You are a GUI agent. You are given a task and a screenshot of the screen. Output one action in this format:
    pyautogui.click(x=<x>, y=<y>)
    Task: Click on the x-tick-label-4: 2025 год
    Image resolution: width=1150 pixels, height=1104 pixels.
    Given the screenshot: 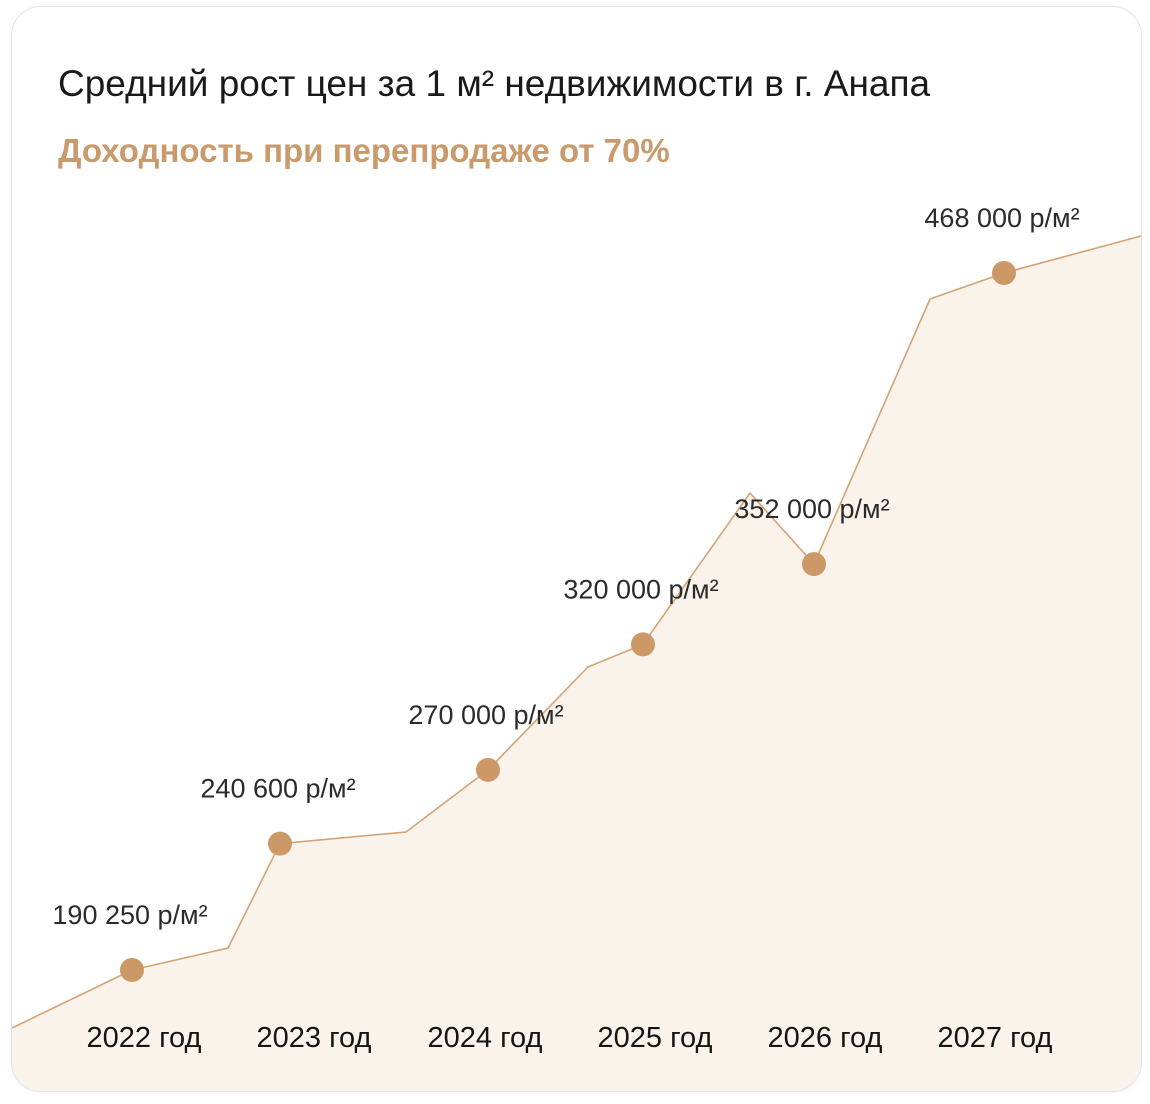 What is the action you would take?
    pyautogui.click(x=655, y=1038)
    